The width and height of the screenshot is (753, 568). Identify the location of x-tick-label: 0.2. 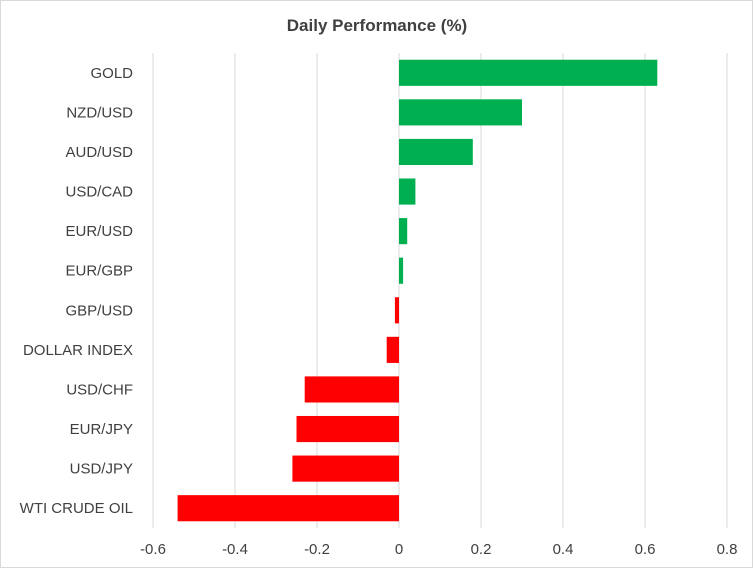
(481, 549).